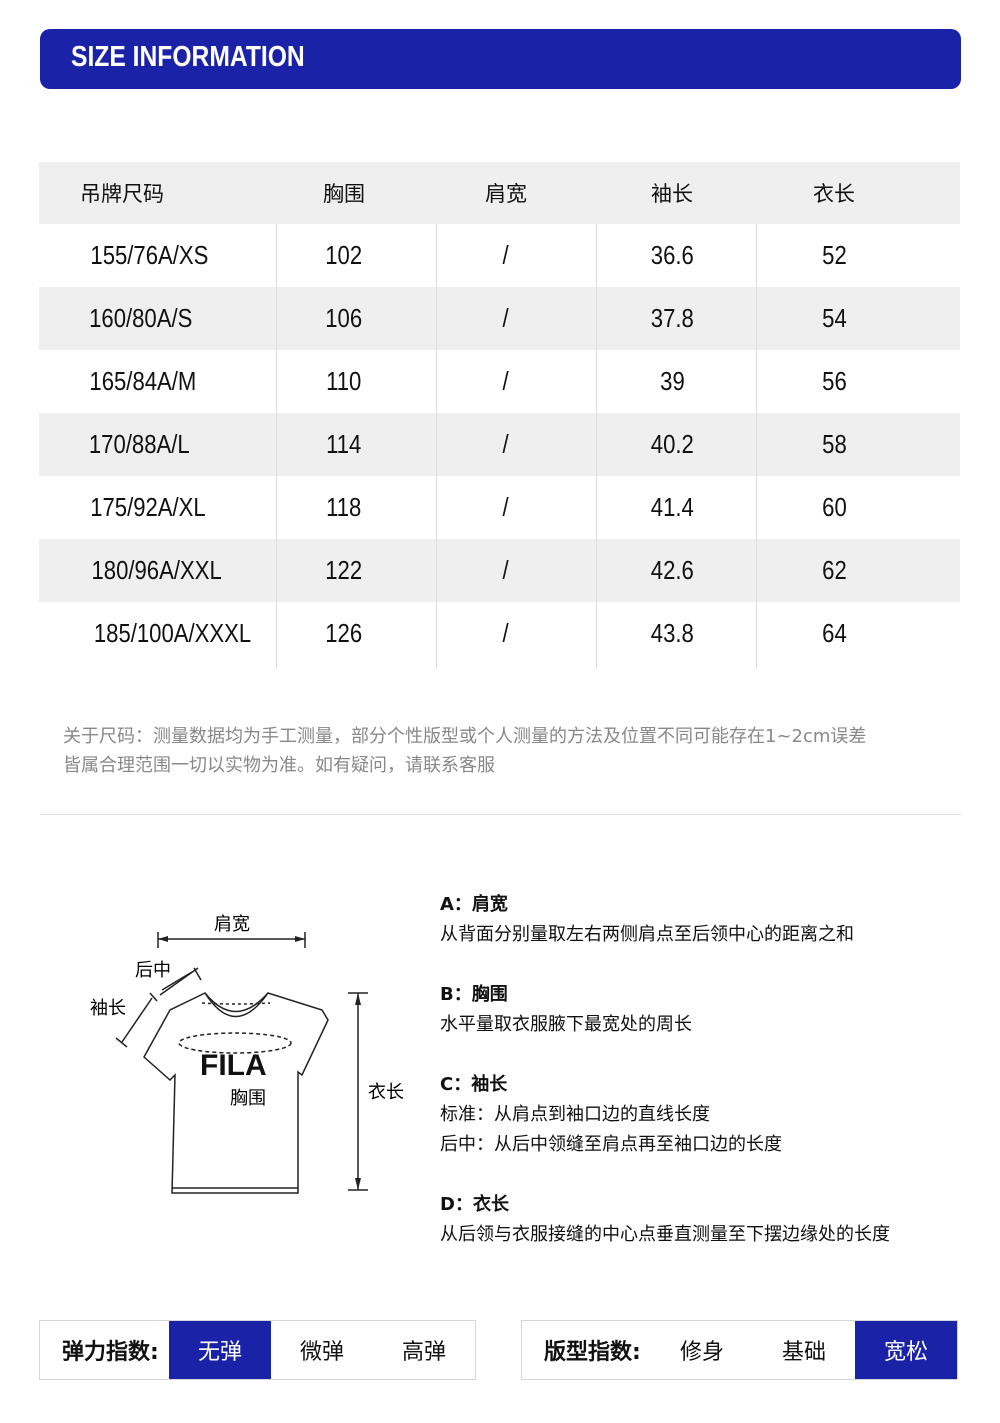 This screenshot has height=1423, width=1000. Describe the element at coordinates (153, 970) in the screenshot. I see `back-center-label: 后中` at that location.